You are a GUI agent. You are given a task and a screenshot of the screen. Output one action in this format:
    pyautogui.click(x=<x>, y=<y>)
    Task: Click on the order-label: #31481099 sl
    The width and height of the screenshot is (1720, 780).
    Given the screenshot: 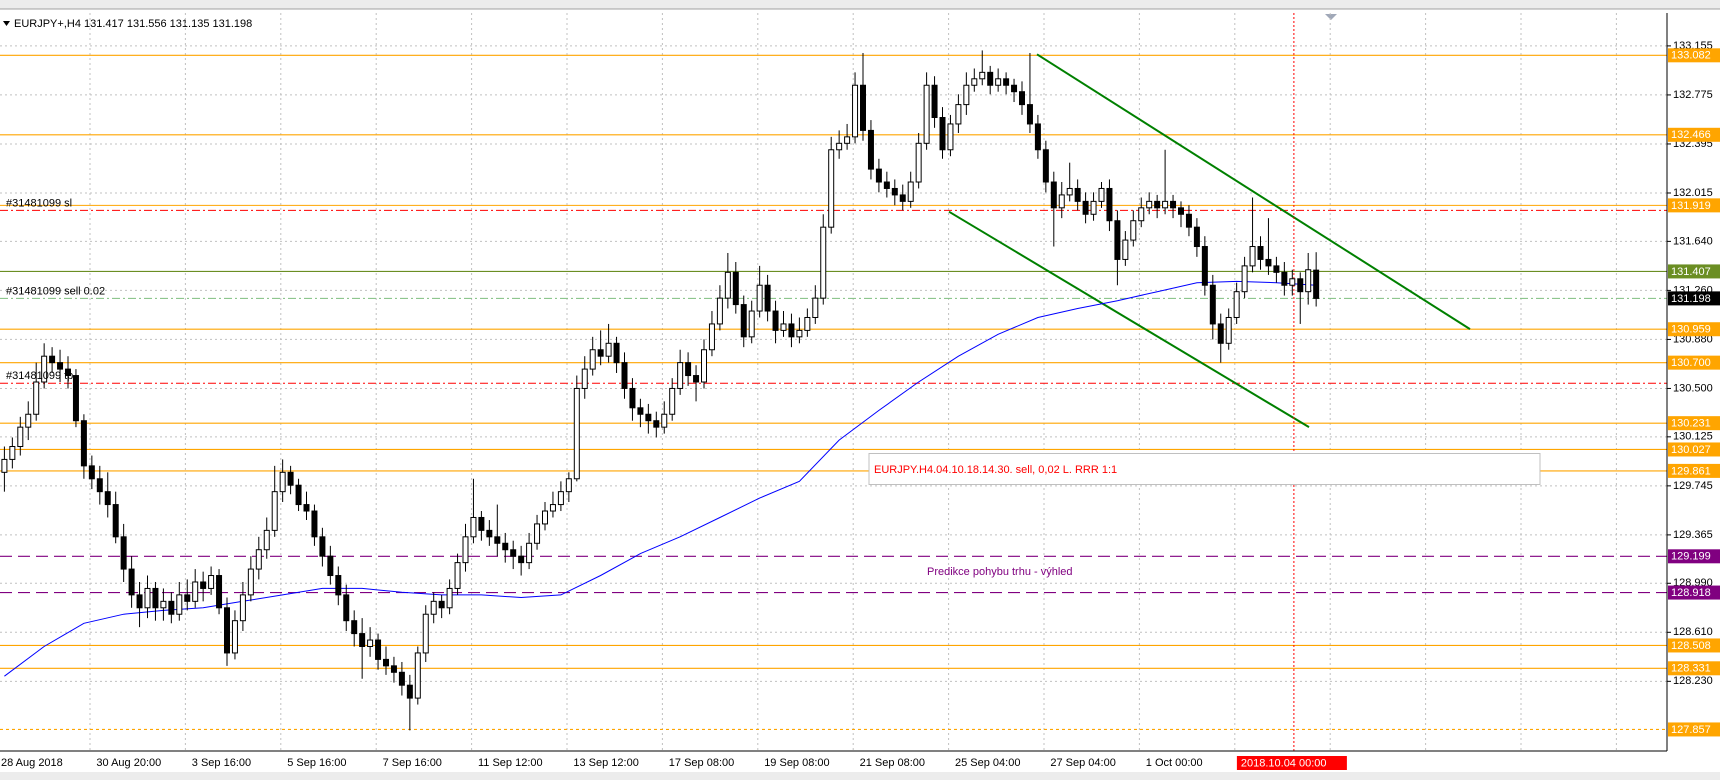 What is the action you would take?
    pyautogui.click(x=39, y=203)
    